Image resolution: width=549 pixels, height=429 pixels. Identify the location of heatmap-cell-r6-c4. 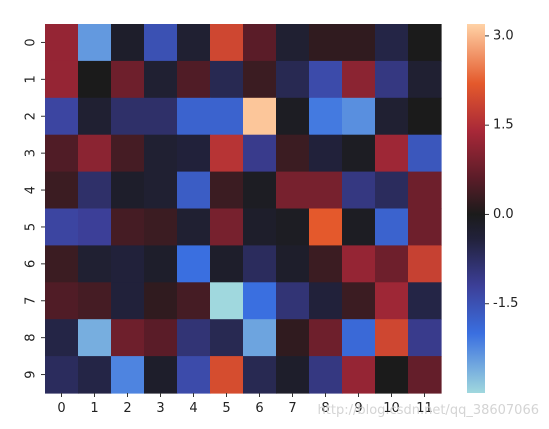
(194, 264).